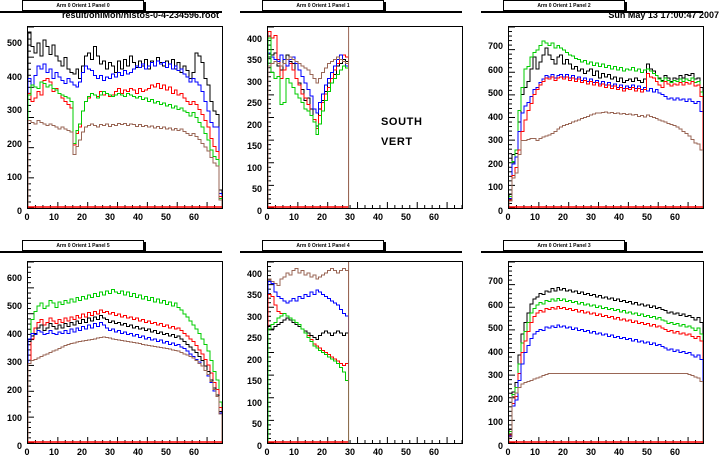 This screenshot has height=469, width=721. What do you see at coordinates (141, 15) in the screenshot?
I see `canvas-title: result/onlMon/histos-0-4-234596.root` at bounding box center [141, 15].